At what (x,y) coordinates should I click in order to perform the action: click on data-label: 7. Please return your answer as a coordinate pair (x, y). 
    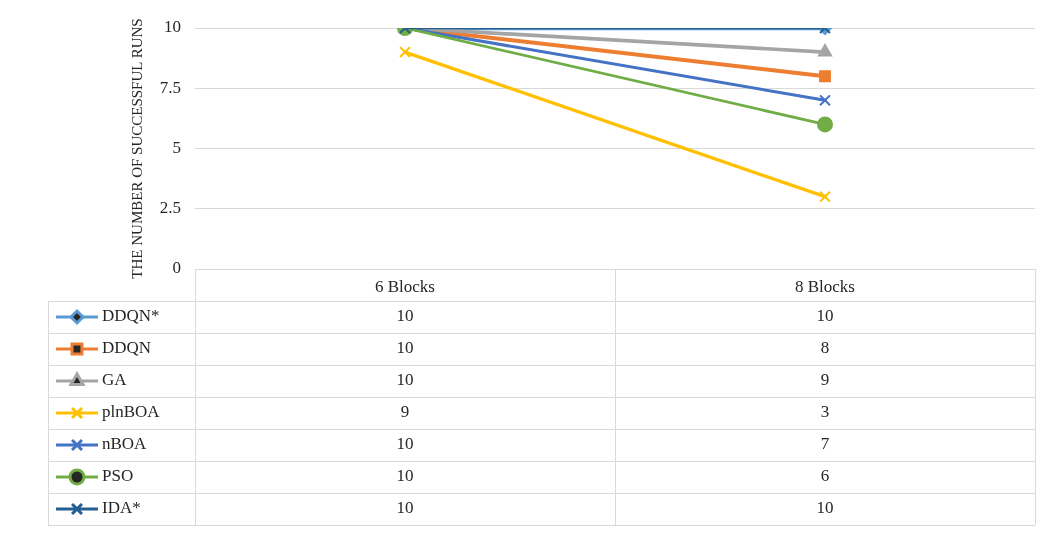
    Looking at the image, I should click on (825, 444).